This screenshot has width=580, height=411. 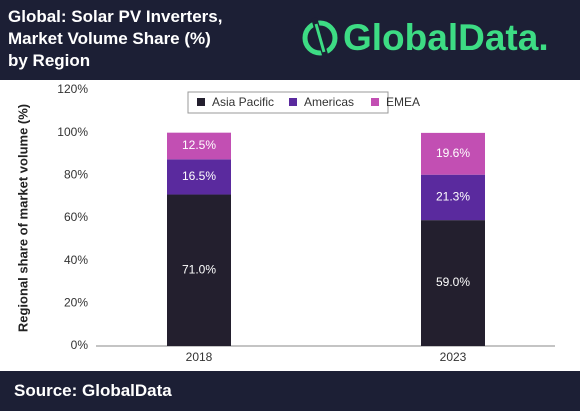 What do you see at coordinates (93, 390) in the screenshot?
I see `source: Source: GlobalData` at bounding box center [93, 390].